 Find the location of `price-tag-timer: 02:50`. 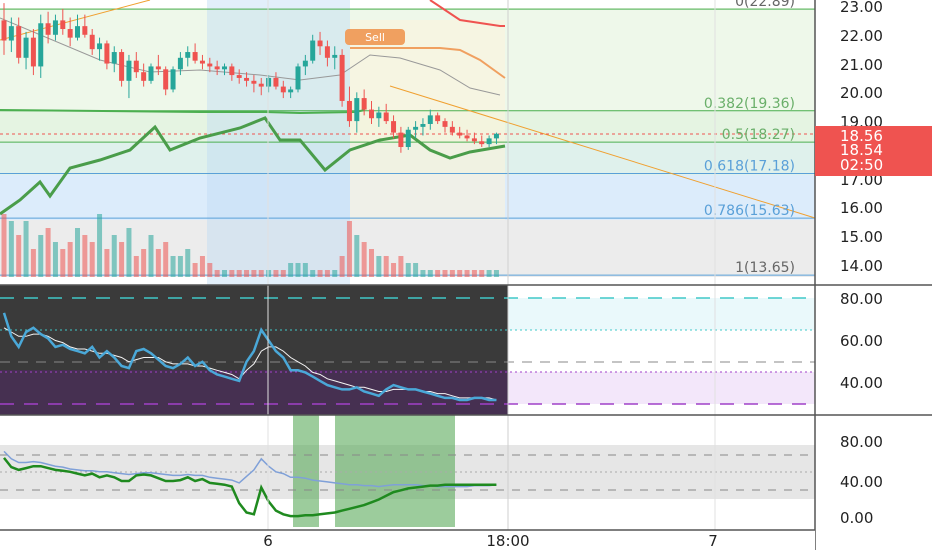

price-tag-timer: 02:50 is located at coordinates (861, 165).